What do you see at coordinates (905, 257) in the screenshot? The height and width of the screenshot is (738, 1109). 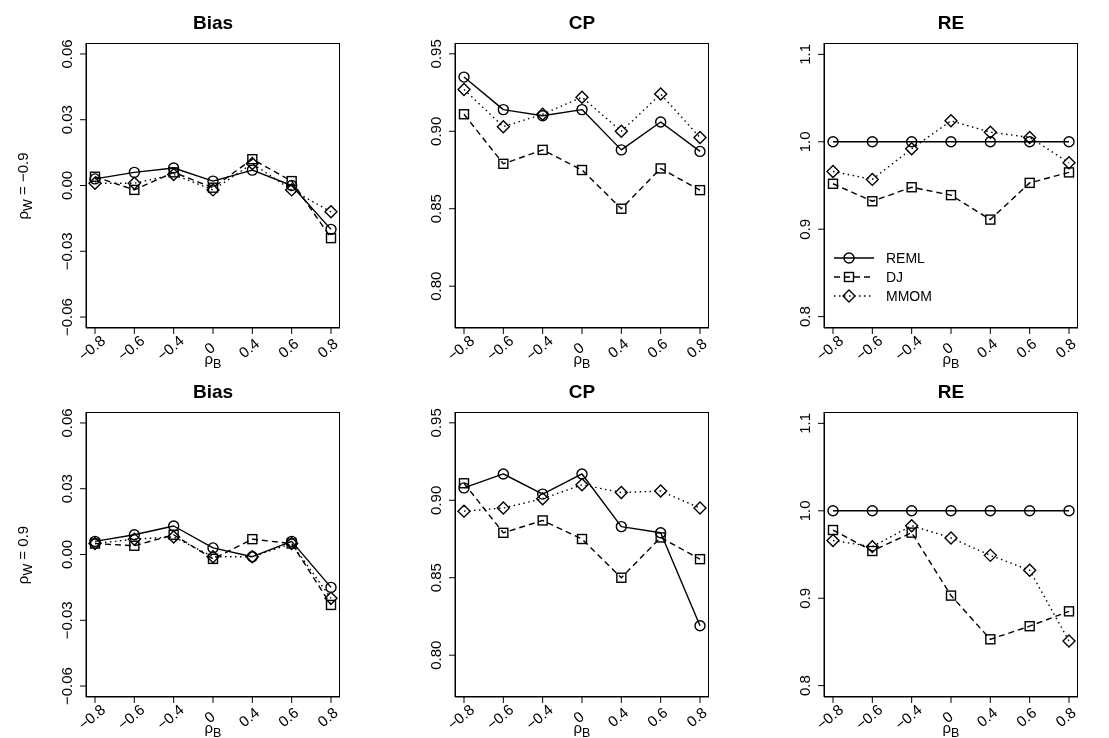 I see `legend-label: REML` at bounding box center [905, 257].